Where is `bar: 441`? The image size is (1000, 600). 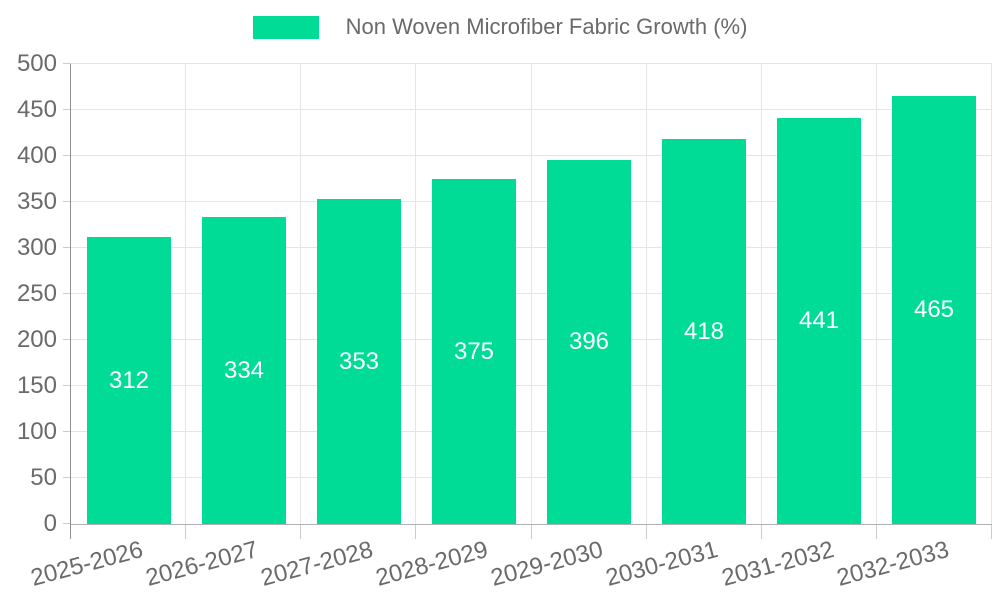 bar: 441 is located at coordinates (819, 321).